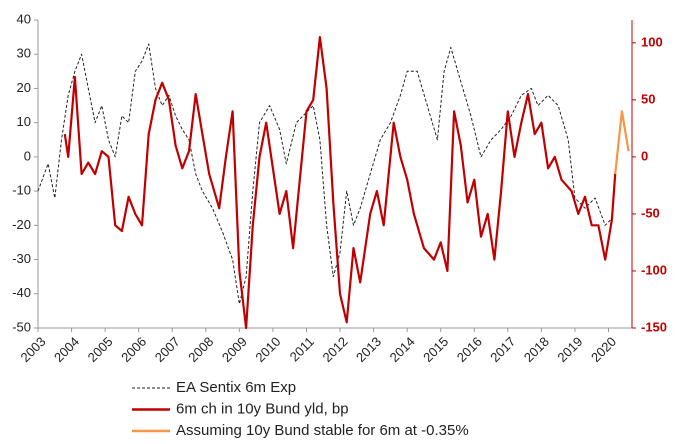  Describe the element at coordinates (262, 408) in the screenshot. I see `legend-label: 6m ch in 10y Bund yld, bp` at that location.